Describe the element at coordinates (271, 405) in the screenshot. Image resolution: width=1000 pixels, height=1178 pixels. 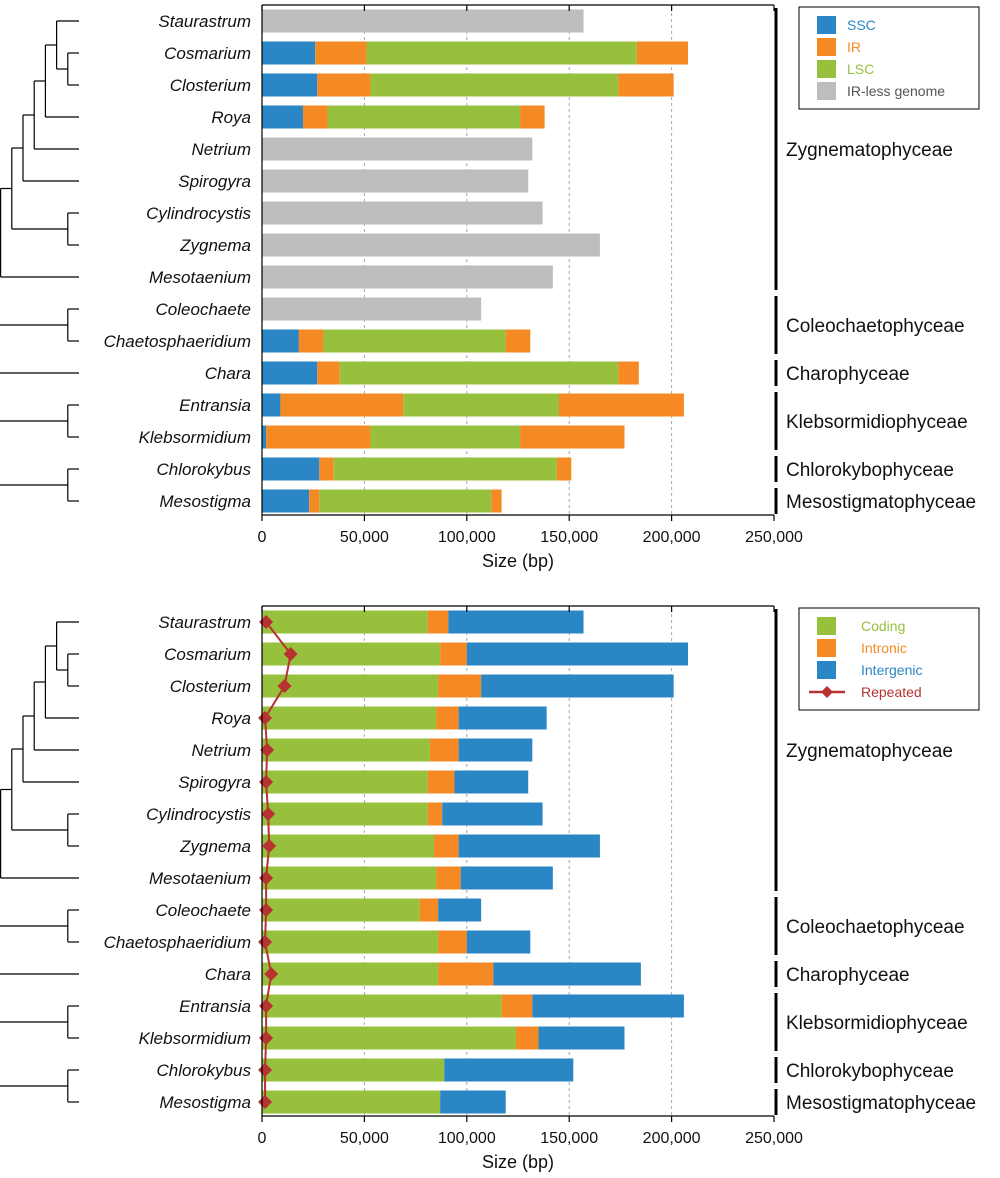
I see `bar-ssc-entransia` at that location.